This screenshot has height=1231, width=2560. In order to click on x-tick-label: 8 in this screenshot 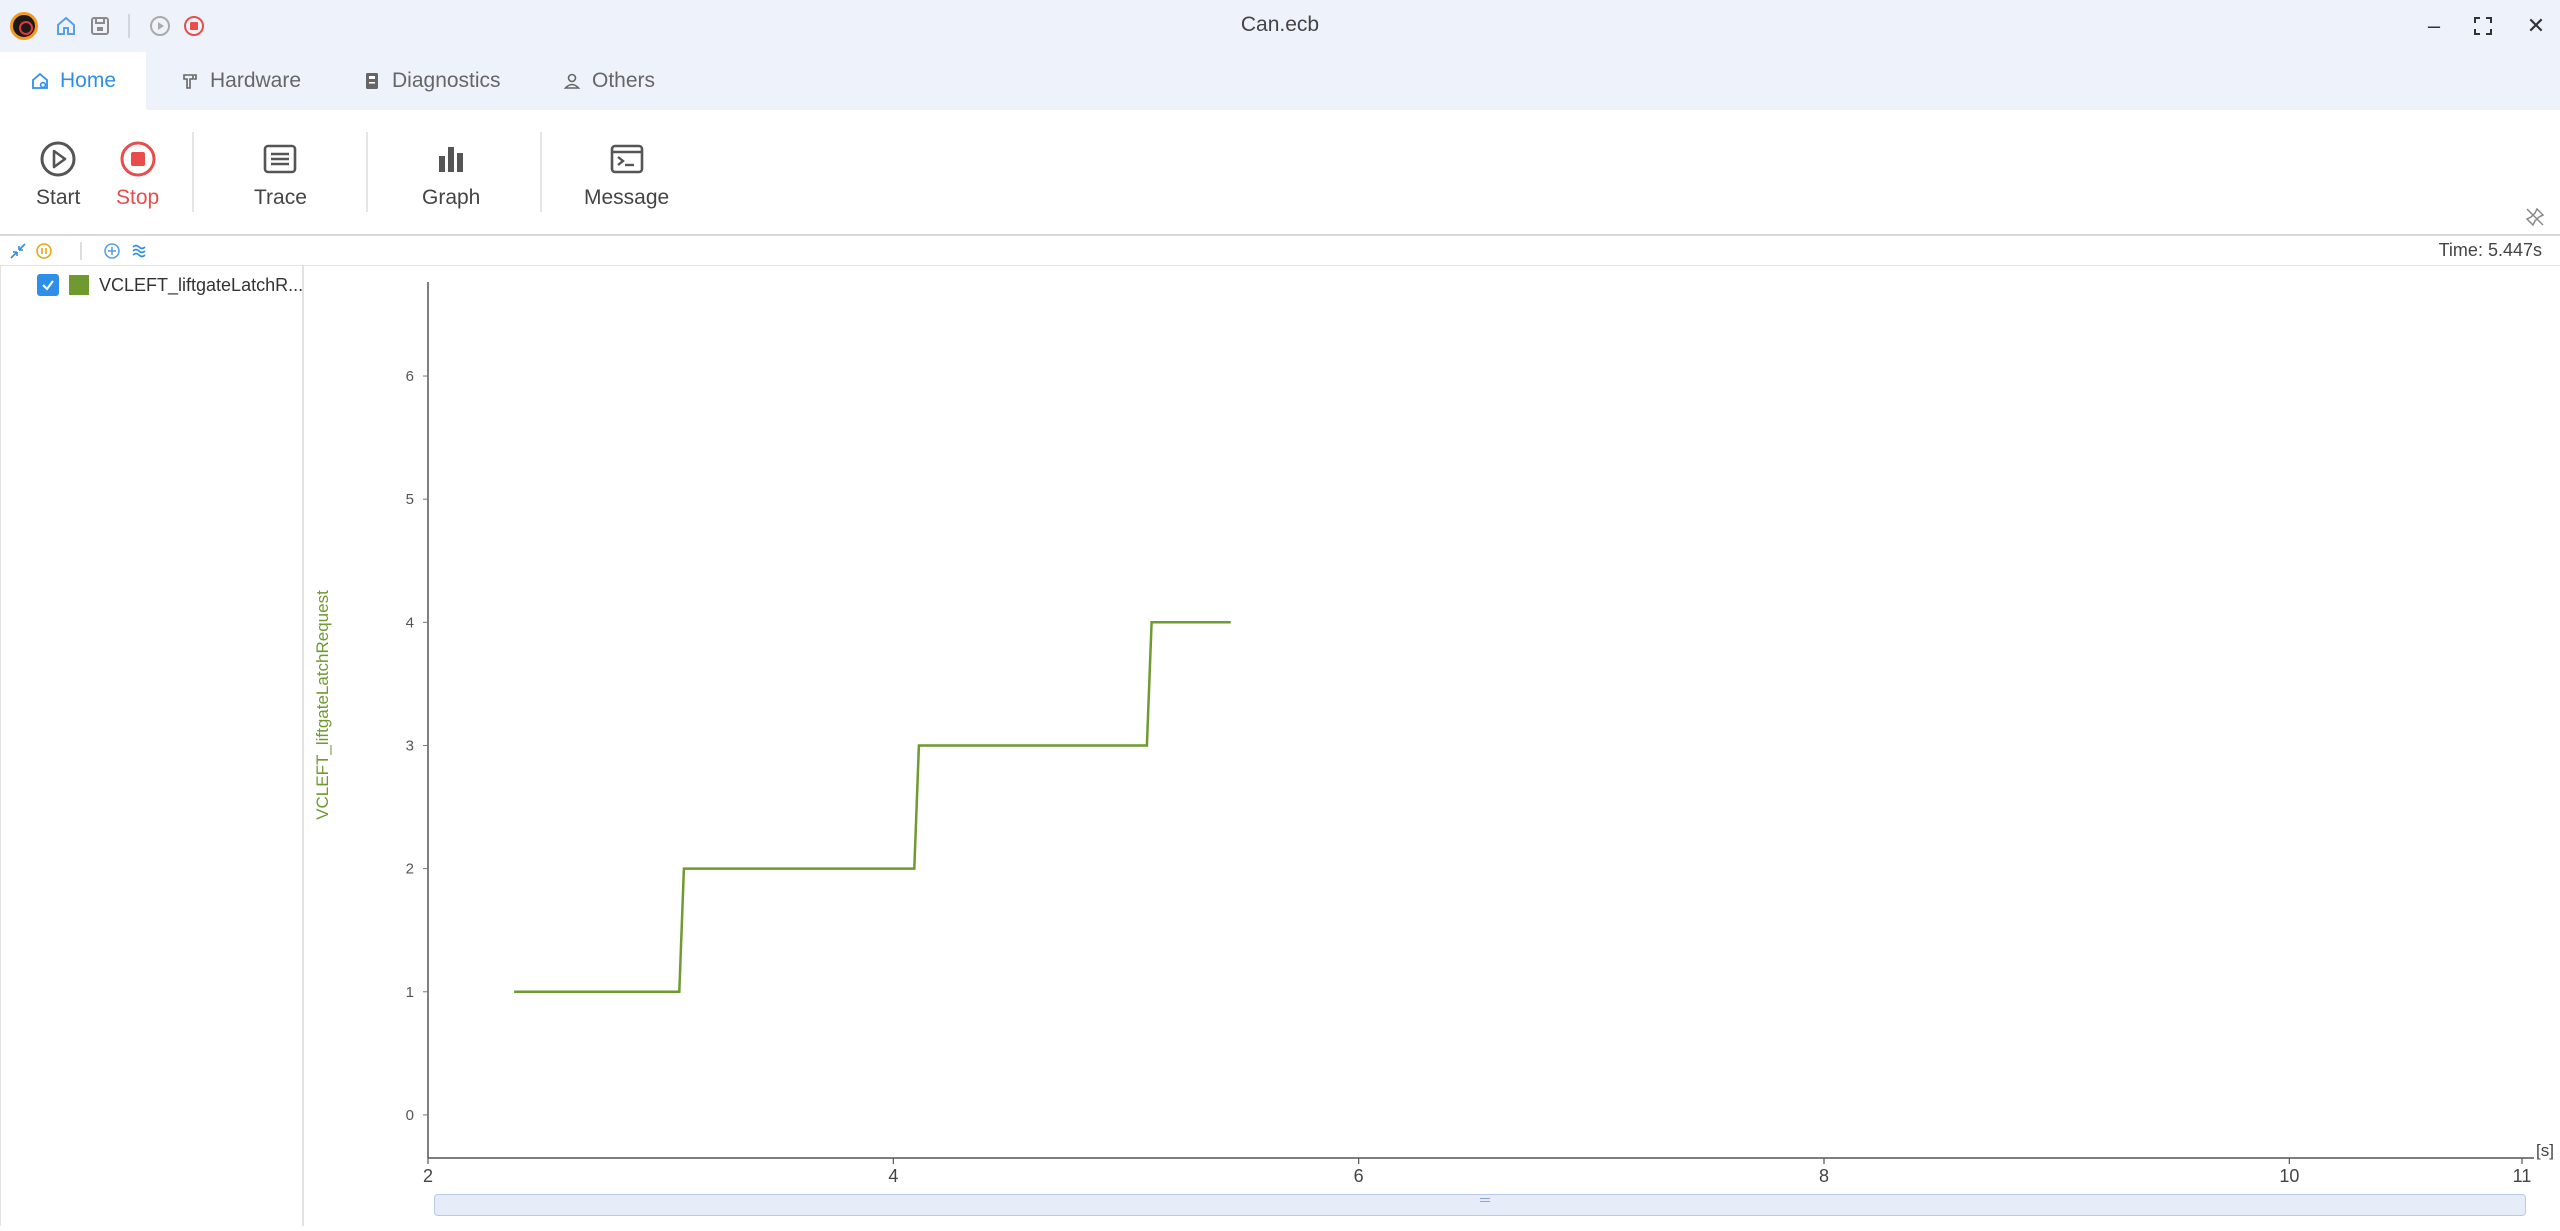, I will do `click(1824, 1176)`.